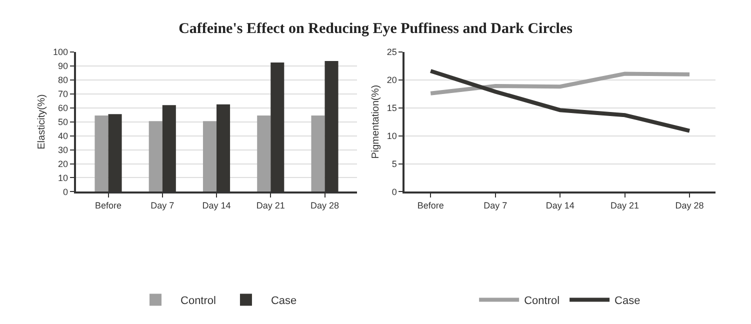  Describe the element at coordinates (63, 108) in the screenshot. I see `y-tick-label: 60` at that location.